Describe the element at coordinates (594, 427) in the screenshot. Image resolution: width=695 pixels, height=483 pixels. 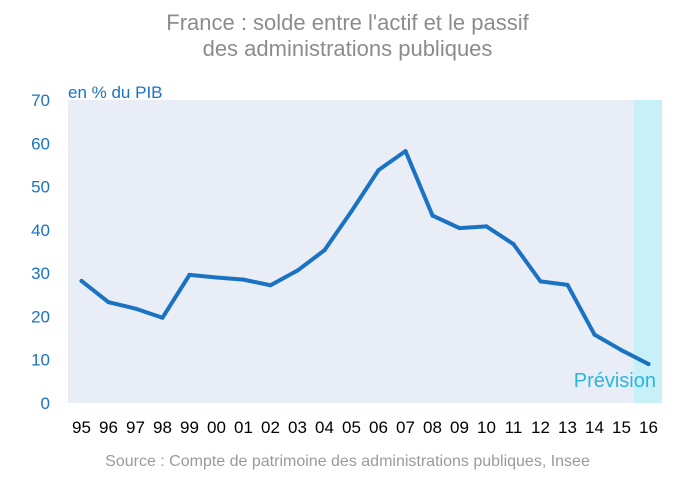
I see `x-tick-label: 14` at that location.